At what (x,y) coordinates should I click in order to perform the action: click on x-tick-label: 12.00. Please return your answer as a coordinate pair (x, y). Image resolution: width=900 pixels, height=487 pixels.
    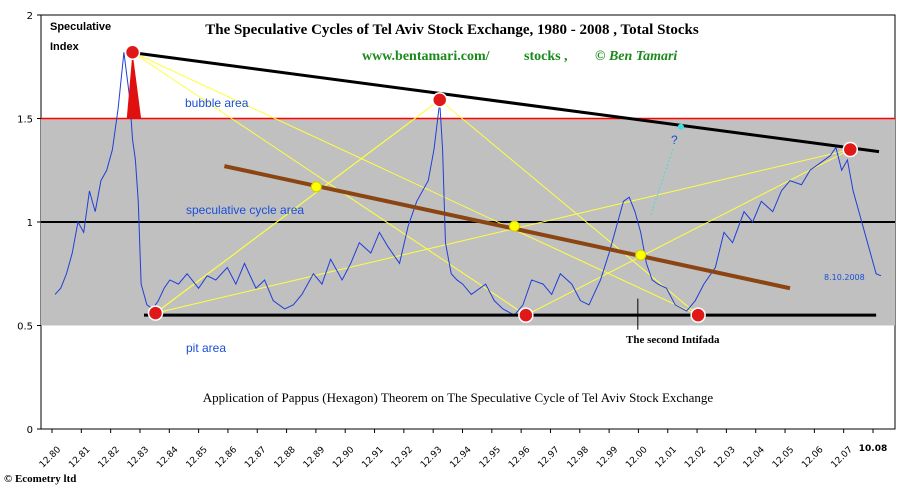
    Looking at the image, I should click on (636, 457).